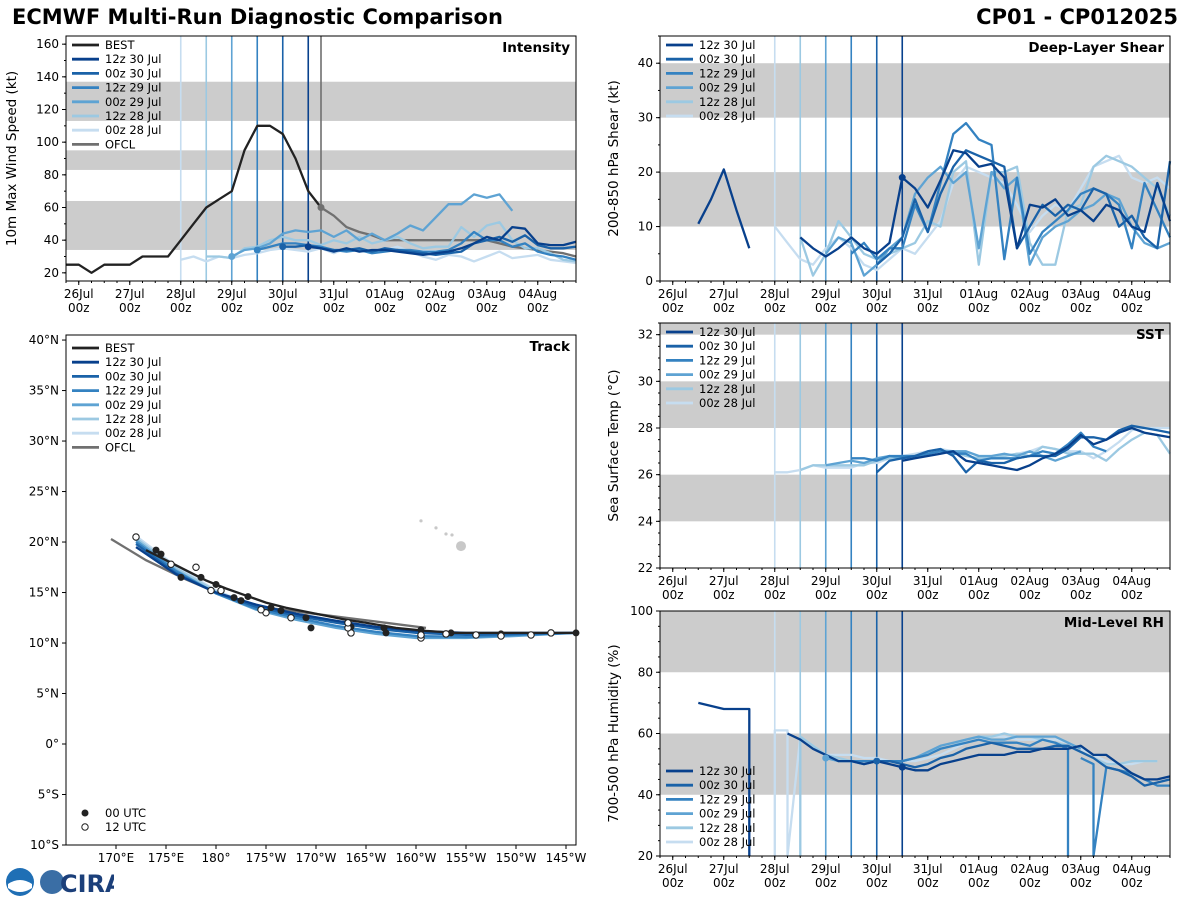 The image size is (1200, 900). Describe the element at coordinates (51, 240) in the screenshot. I see `intensity-ytick-label: 40` at that location.